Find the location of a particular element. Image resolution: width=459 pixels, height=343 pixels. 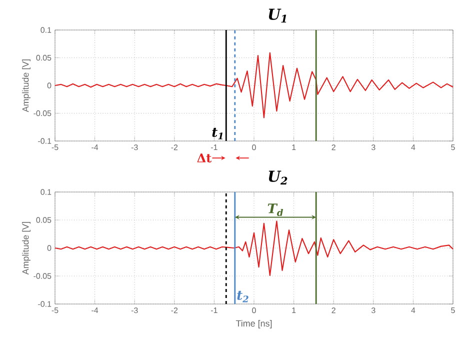

ref-line-label: t$_{2}$ is located at coordinates (242, 296).